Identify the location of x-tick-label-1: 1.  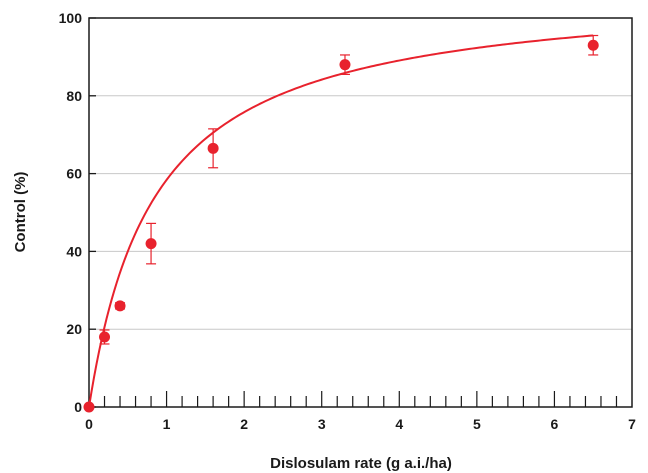
(167, 424).